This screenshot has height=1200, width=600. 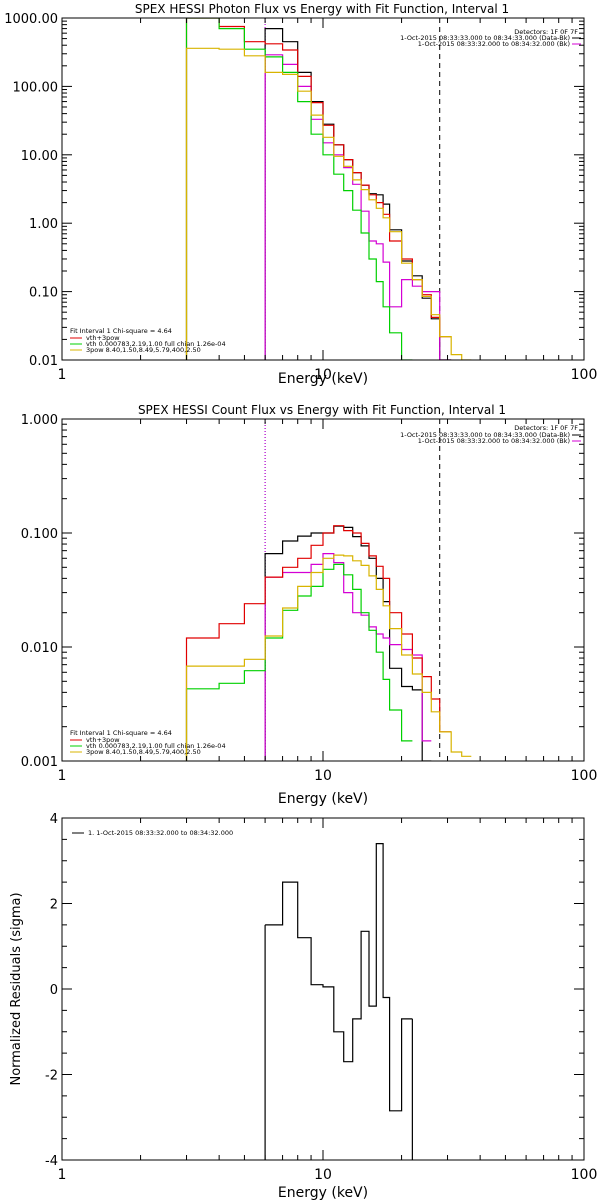 What do you see at coordinates (121, 331) in the screenshot?
I see `photon-legend-fit: Fit Interval 1 Chi-square = 4.64` at bounding box center [121, 331].